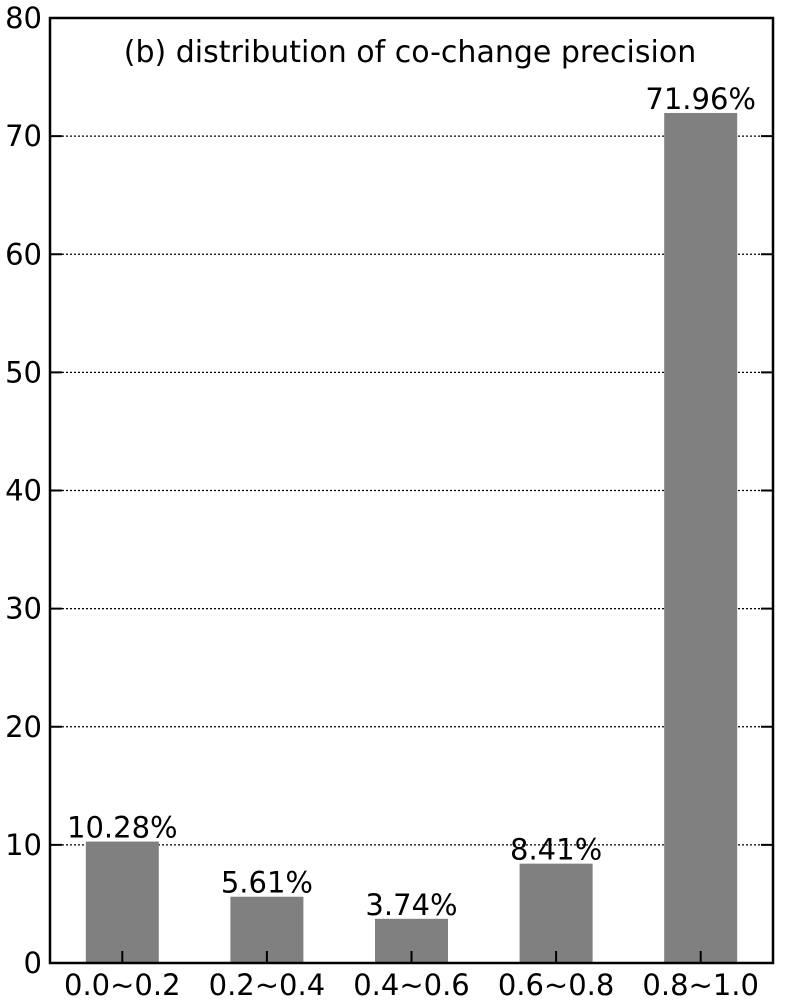 This screenshot has height=1000, width=800. What do you see at coordinates (23, 372) in the screenshot?
I see `y-tick-label: 50` at bounding box center [23, 372].